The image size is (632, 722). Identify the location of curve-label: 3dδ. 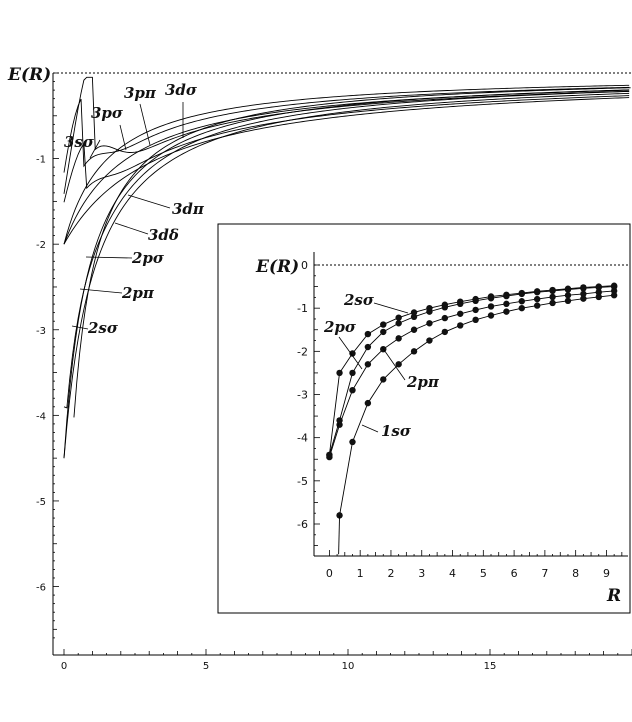
(163, 235).